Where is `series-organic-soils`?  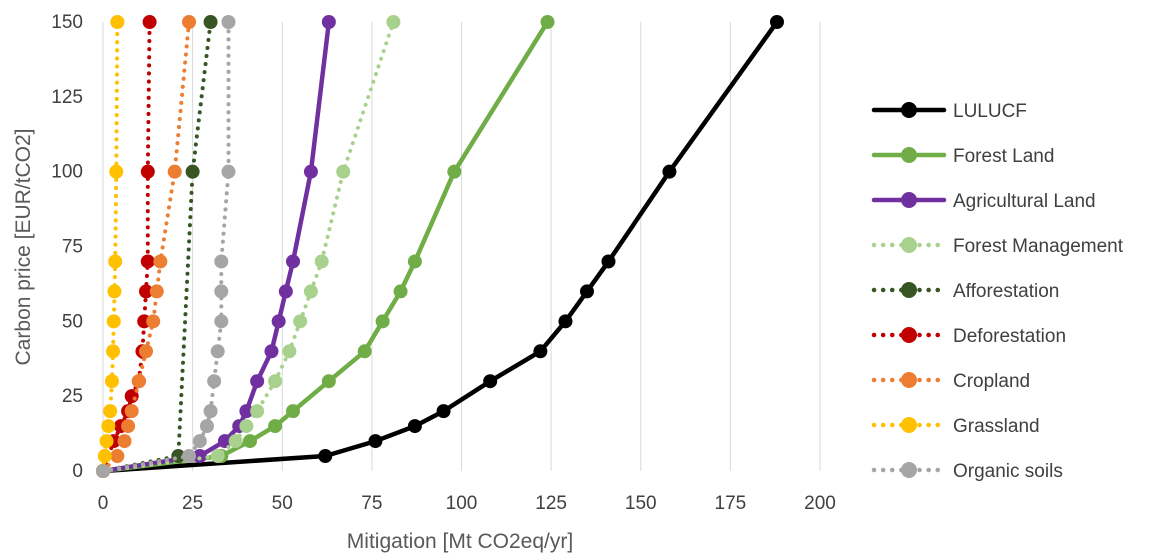 series-organic-soils is located at coordinates (166, 246).